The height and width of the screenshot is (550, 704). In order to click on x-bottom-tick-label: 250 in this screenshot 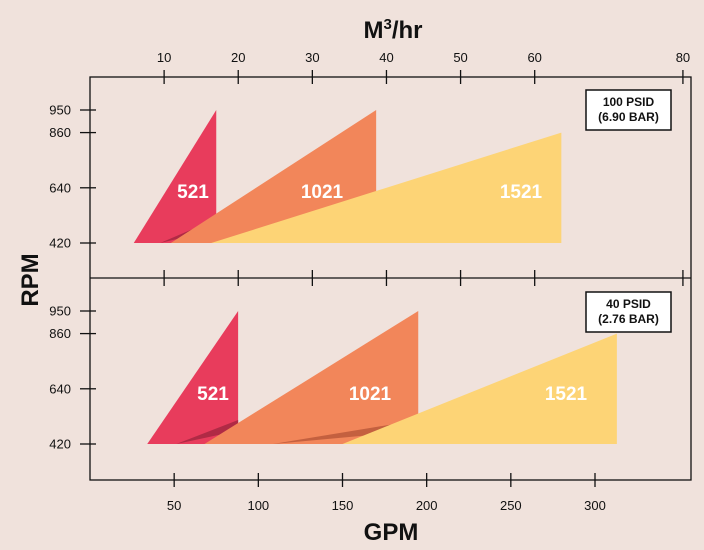, I will do `click(511, 505)`.